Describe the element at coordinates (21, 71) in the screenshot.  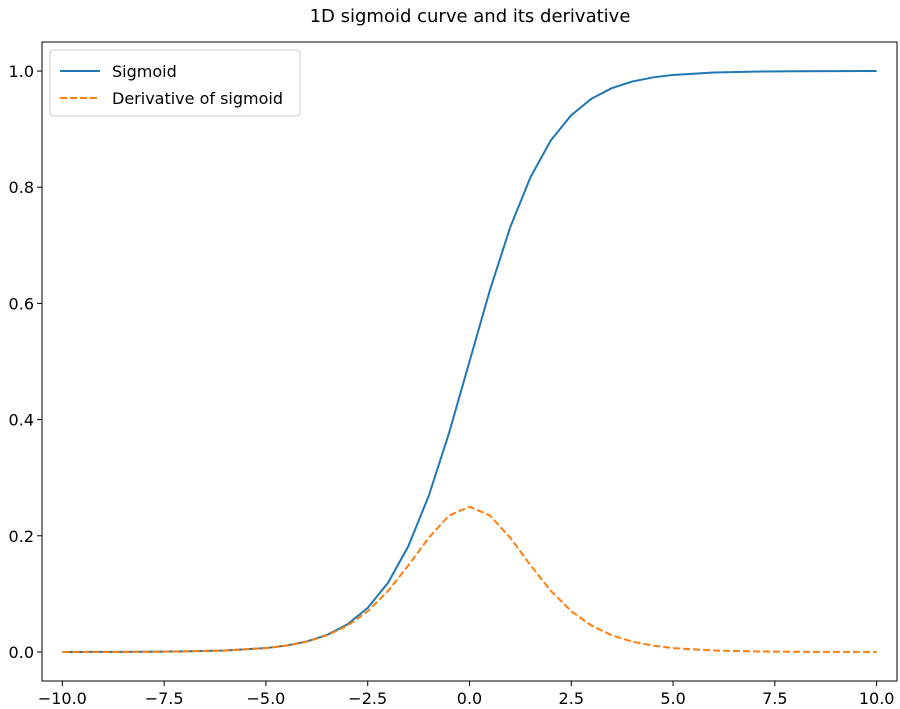
I see `y-tick-label: 1.0` at that location.